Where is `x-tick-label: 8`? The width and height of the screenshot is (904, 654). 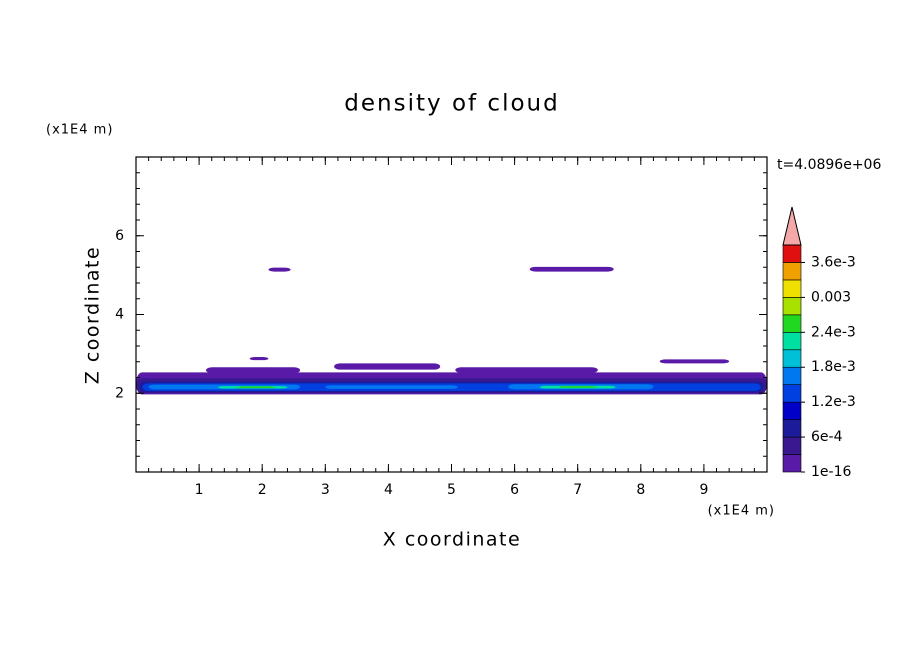 x-tick-label: 8 is located at coordinates (640, 490).